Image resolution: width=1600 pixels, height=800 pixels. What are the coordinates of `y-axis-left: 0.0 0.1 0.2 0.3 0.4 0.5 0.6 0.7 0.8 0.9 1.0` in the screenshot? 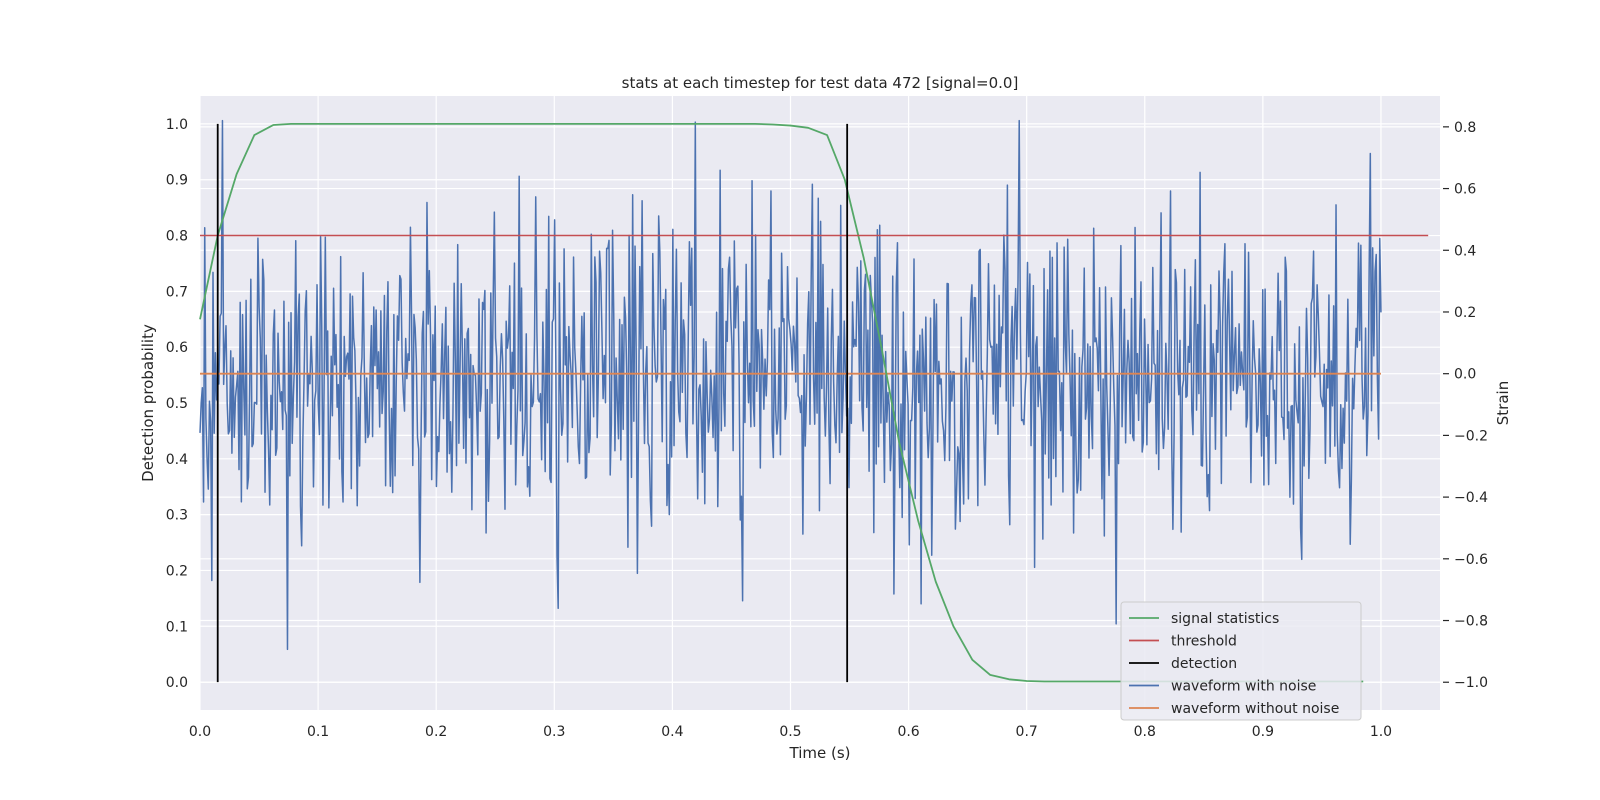 It's located at (177, 404).